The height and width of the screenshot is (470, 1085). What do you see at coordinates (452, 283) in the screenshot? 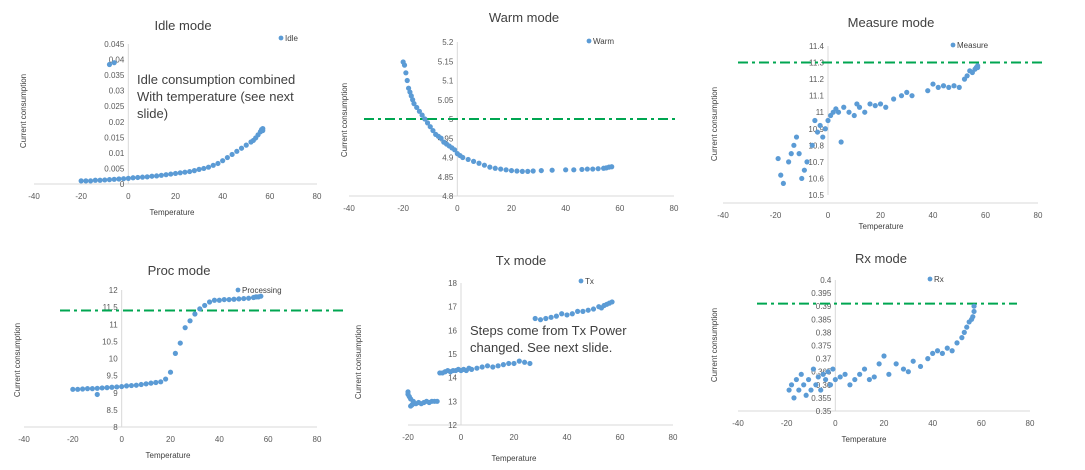
I see `y-tick-label: 18` at bounding box center [452, 283].